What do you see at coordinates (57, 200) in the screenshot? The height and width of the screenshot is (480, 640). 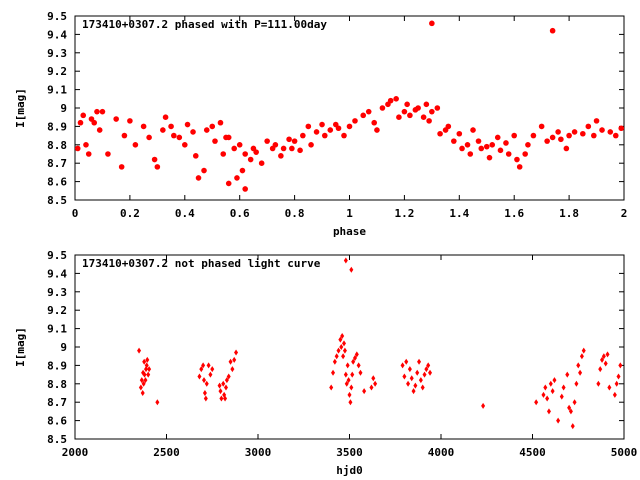 I see `y-tick-label: 8.5` at bounding box center [57, 200].